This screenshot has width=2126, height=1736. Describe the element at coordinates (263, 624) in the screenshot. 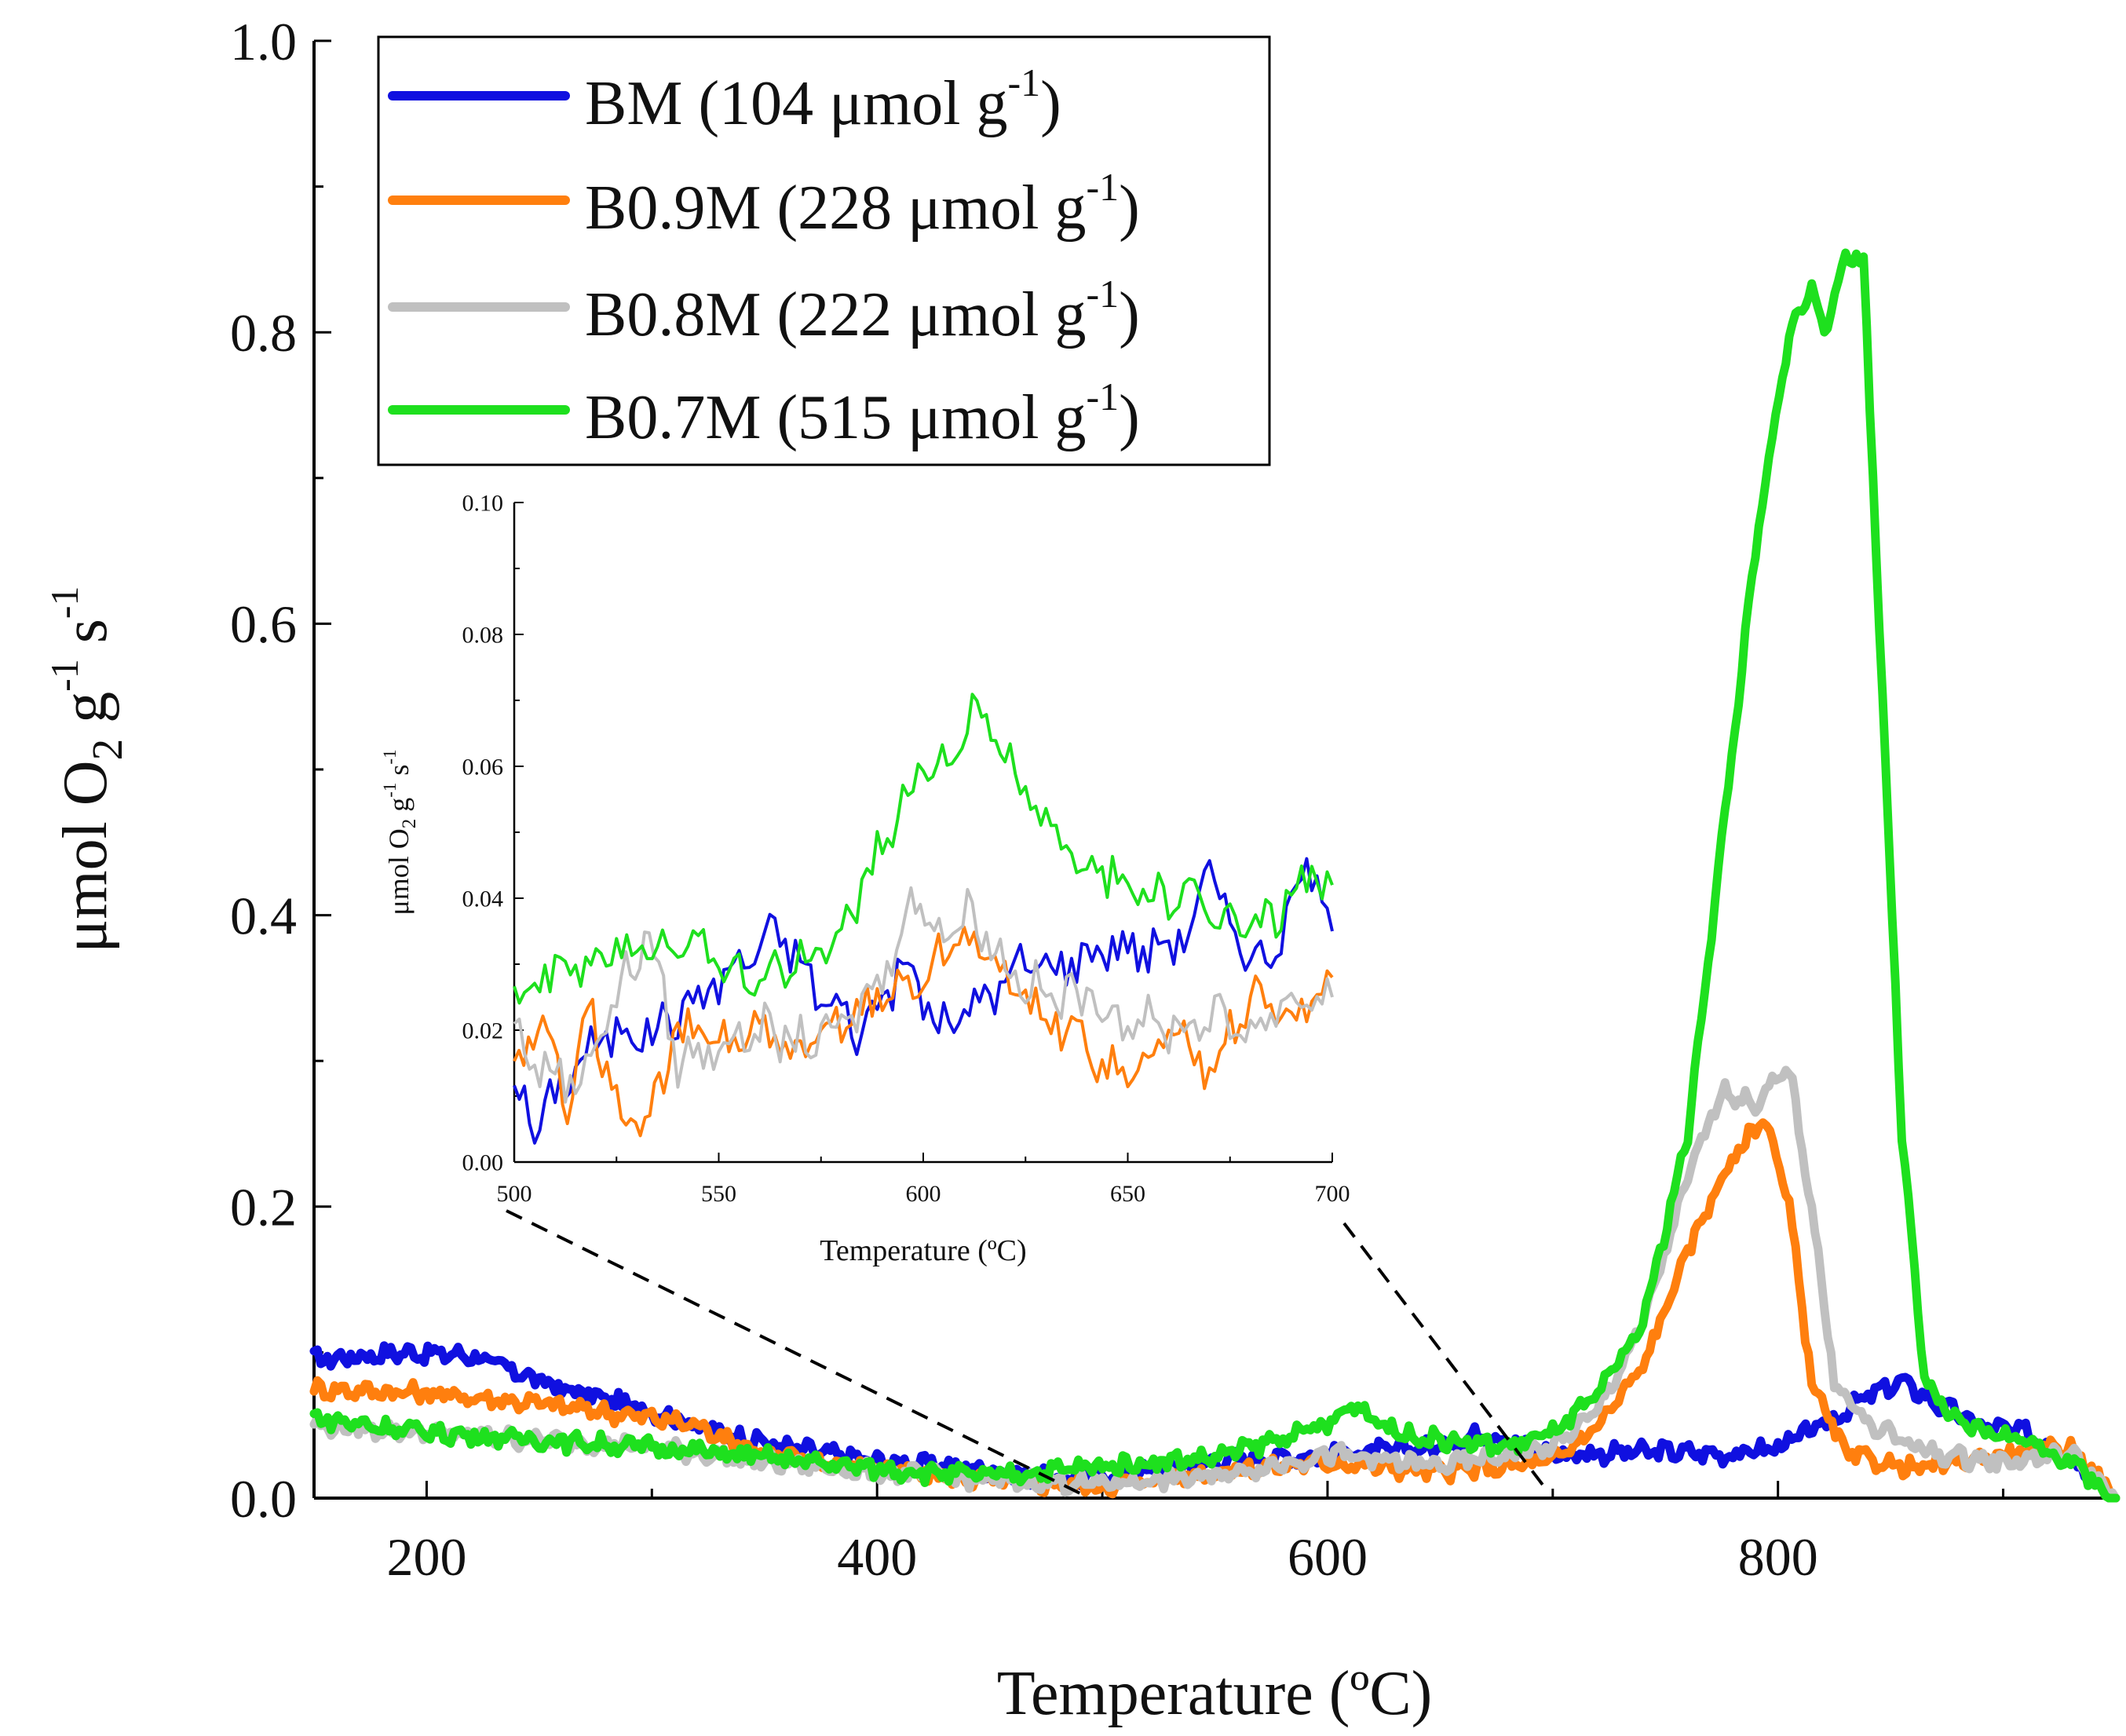

I see `y-tick-label-3: 0.6` at that location.